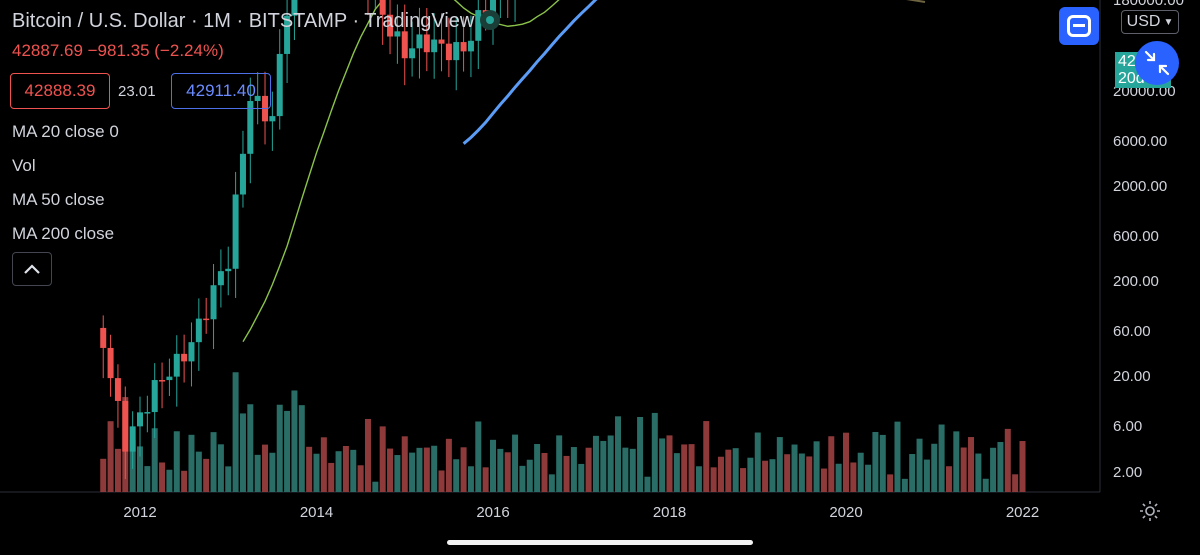 The image size is (1200, 555). Describe the element at coordinates (1148, 4) in the screenshot. I see `y-tick-label: 180000.00` at that location.